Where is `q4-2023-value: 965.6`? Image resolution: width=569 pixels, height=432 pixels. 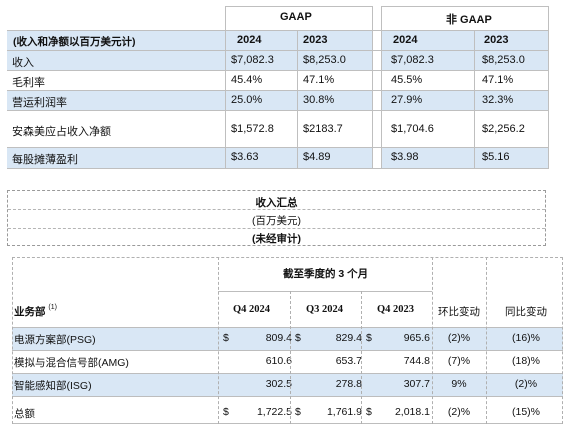 q4-2023-value: 965.6 is located at coordinates (416, 338).